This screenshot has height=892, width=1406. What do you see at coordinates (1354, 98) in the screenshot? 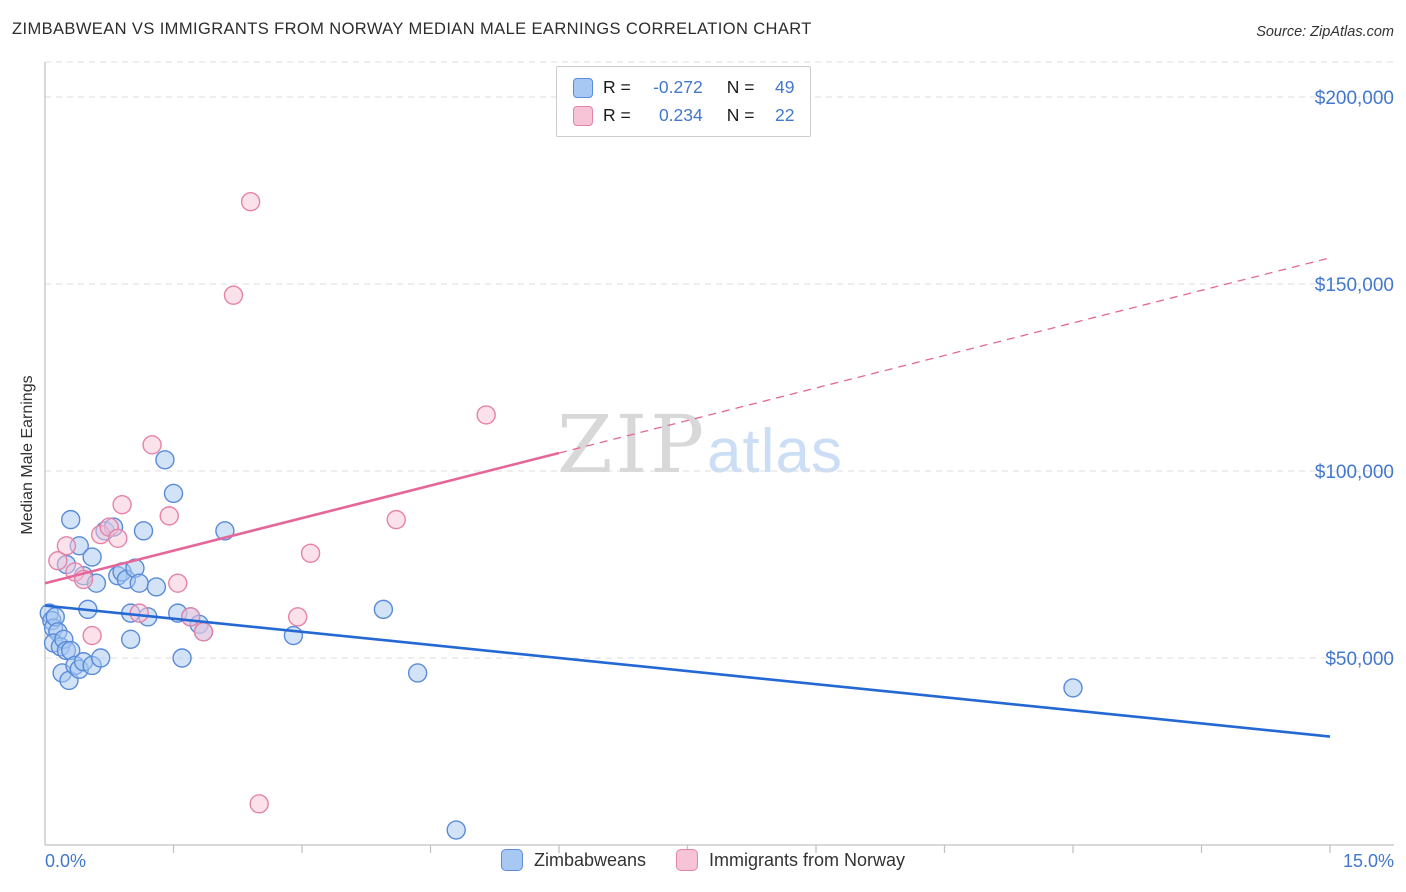
I see `svg-text: $200,000` at bounding box center [1354, 98].